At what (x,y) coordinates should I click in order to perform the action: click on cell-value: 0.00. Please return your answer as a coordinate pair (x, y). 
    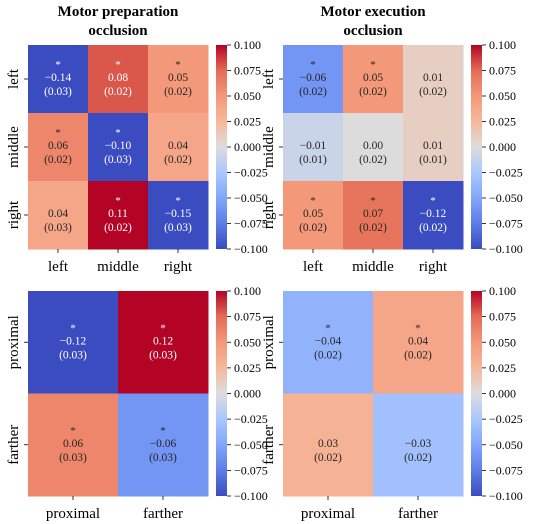
    Looking at the image, I should click on (373, 146).